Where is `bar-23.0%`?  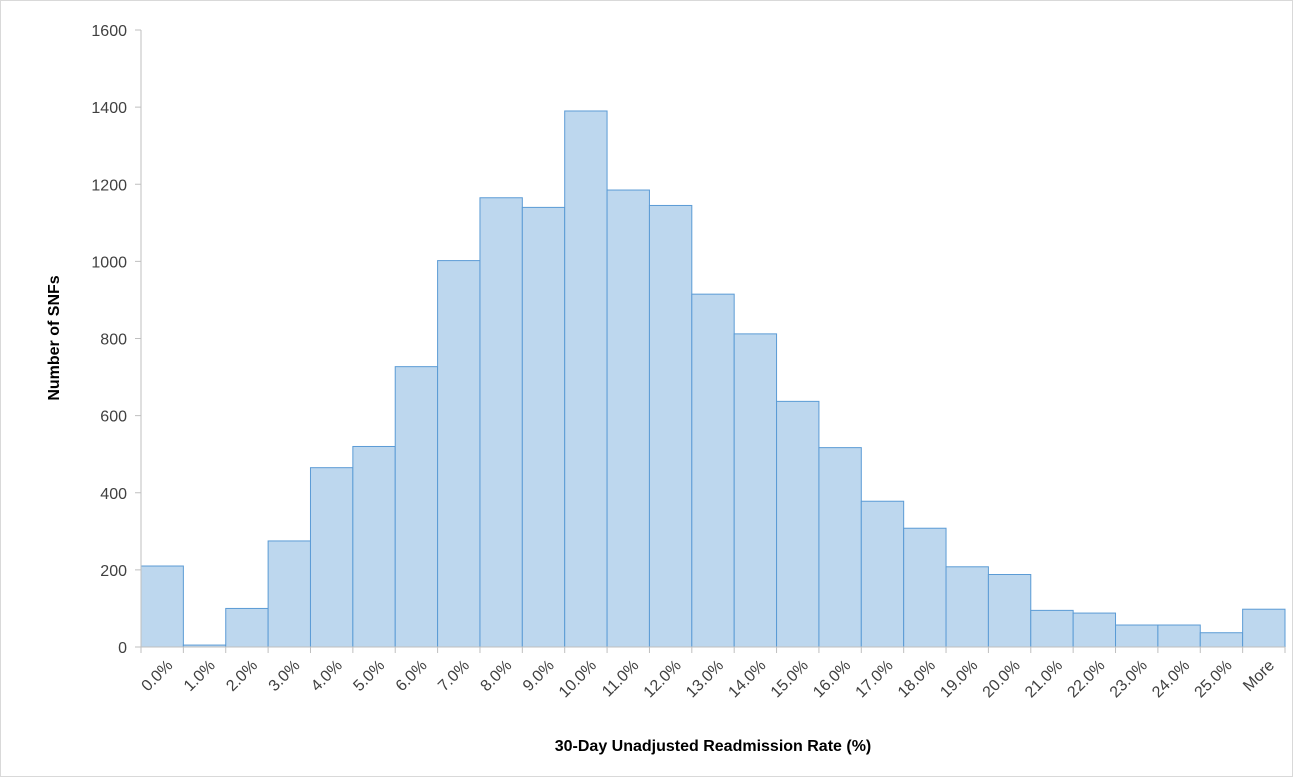 bar-23.0% is located at coordinates (1137, 636).